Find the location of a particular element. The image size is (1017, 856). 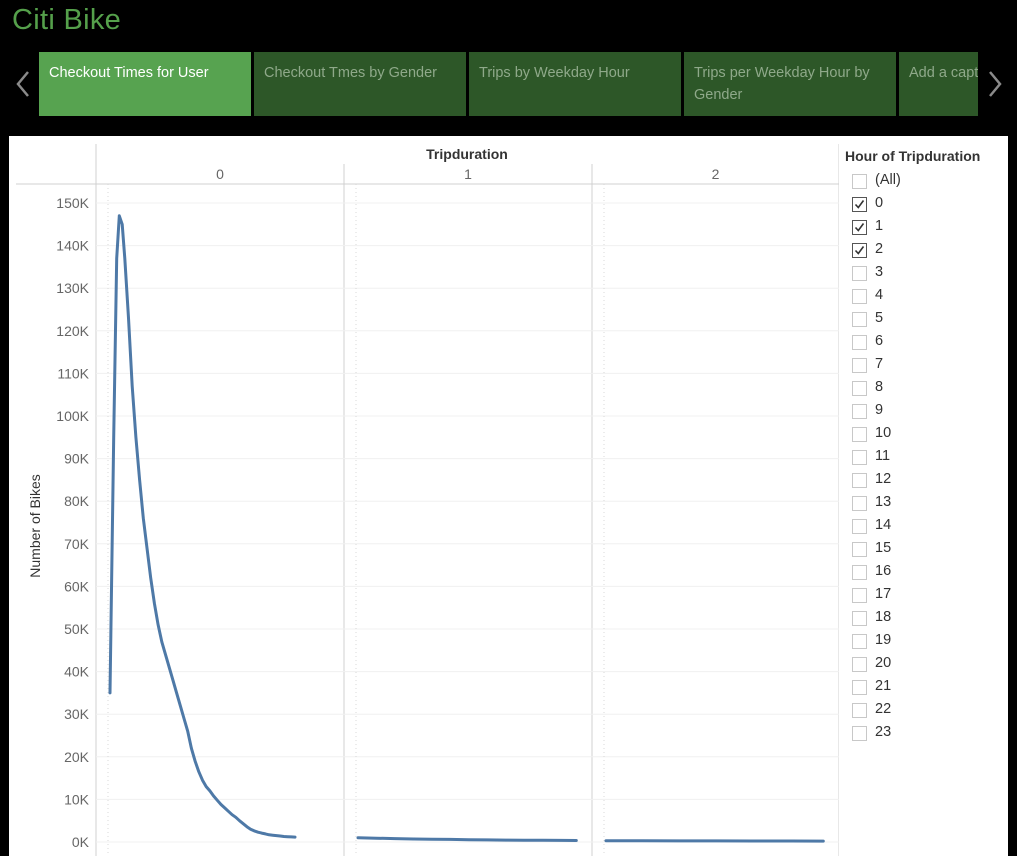

y-tick-label: 100K is located at coordinates (72, 416).